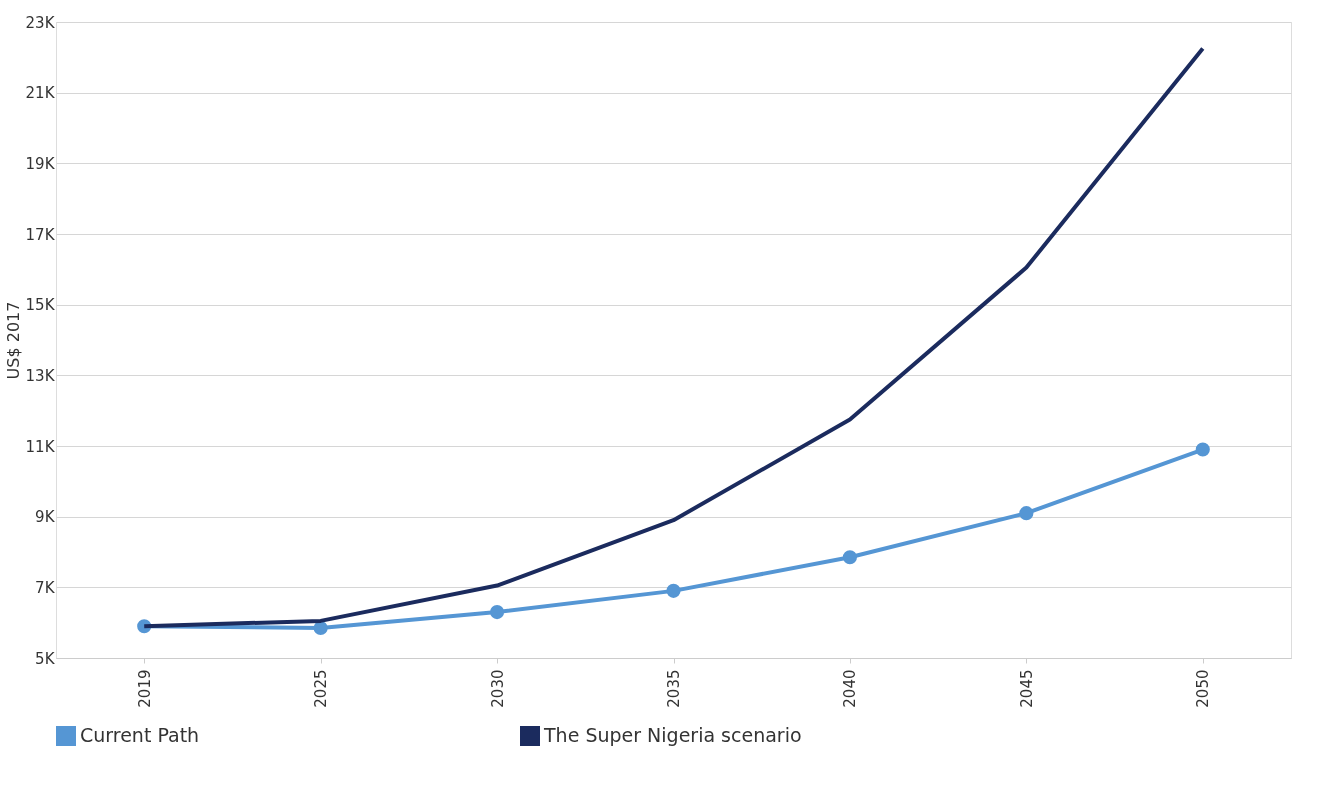  I want to click on x-tick-label: 2035, so click(674, 688).